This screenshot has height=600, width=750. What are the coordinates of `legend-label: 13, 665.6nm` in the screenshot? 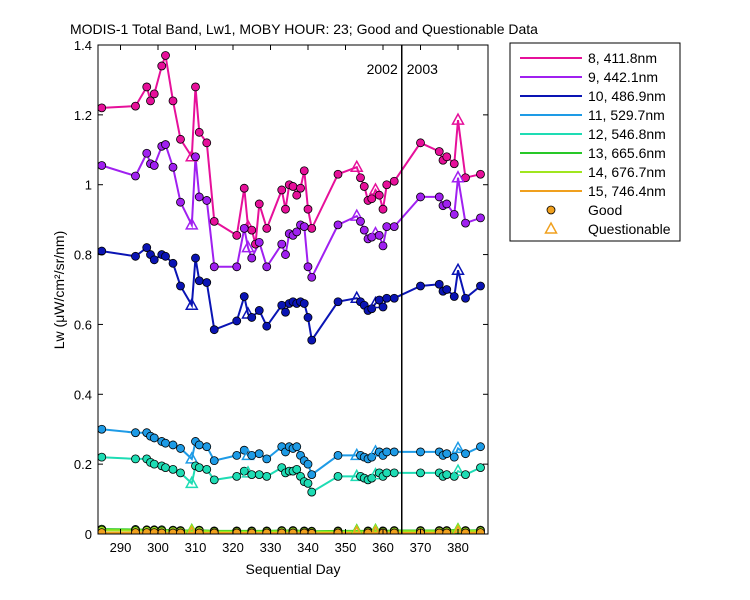 It's located at (627, 153).